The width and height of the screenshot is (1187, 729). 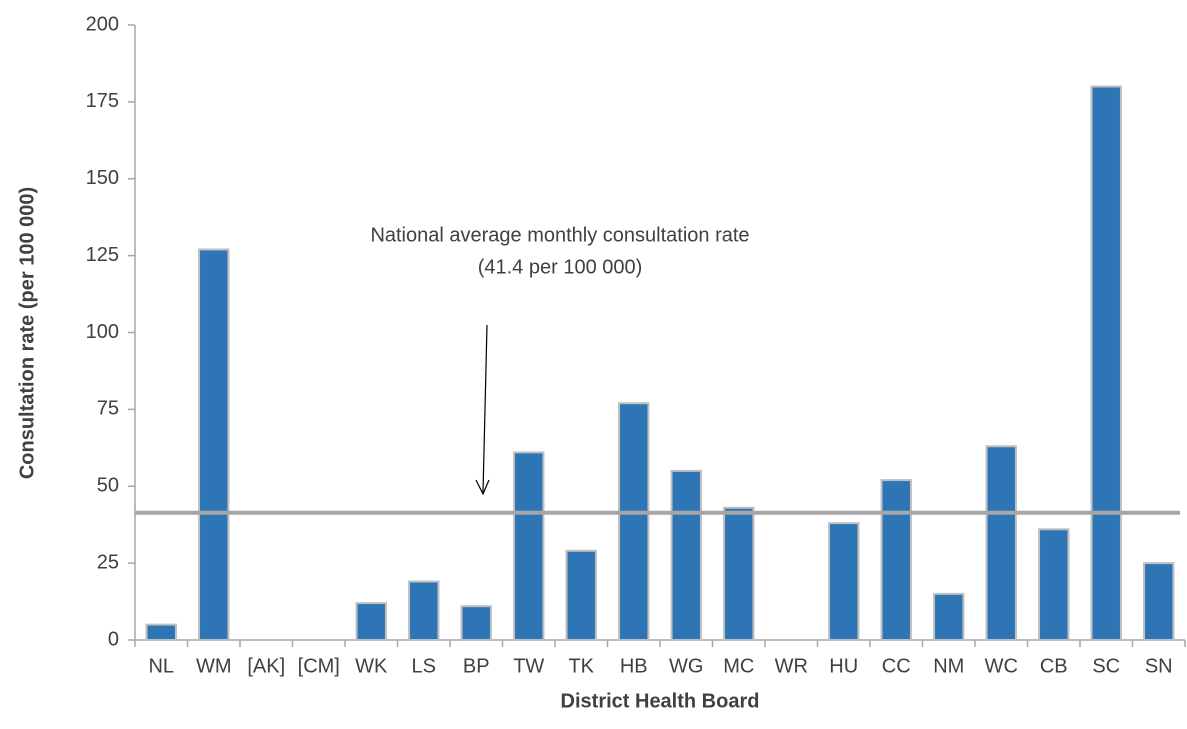 I want to click on x-tick-label: BP, so click(x=476, y=666).